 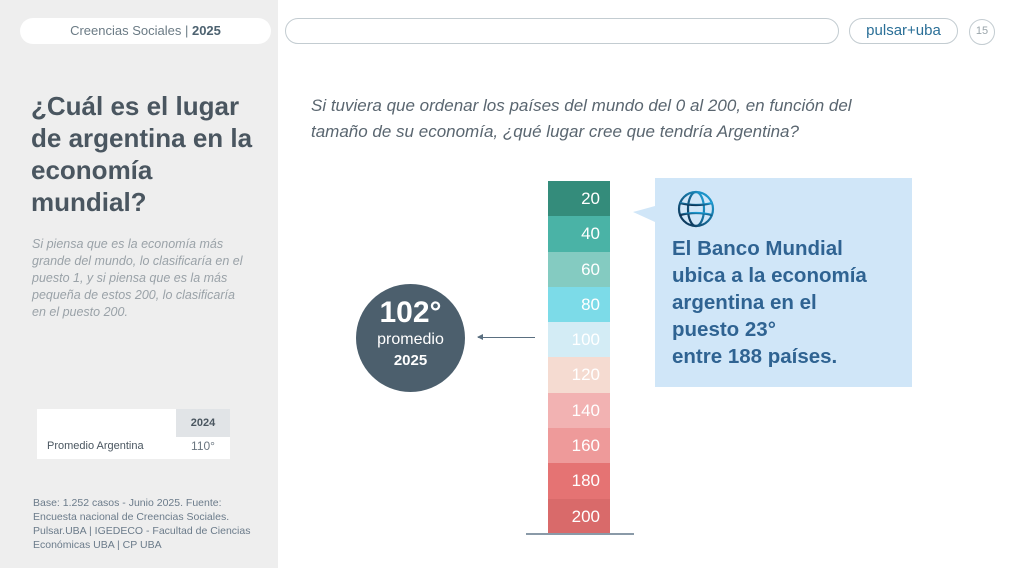 I want to click on table-row-value: 110°, so click(x=203, y=446).